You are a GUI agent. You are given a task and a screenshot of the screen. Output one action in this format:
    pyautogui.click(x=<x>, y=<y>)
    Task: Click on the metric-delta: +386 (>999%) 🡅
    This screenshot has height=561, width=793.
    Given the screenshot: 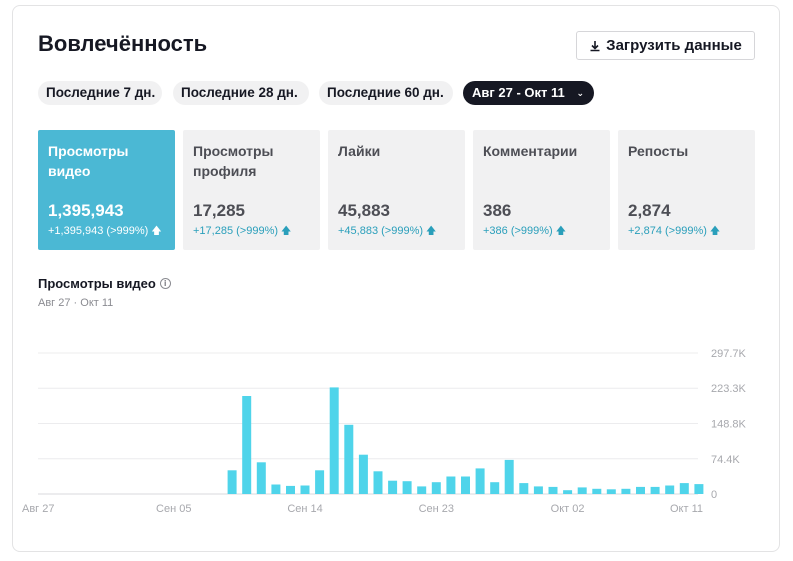 What is the action you would take?
    pyautogui.click(x=524, y=231)
    